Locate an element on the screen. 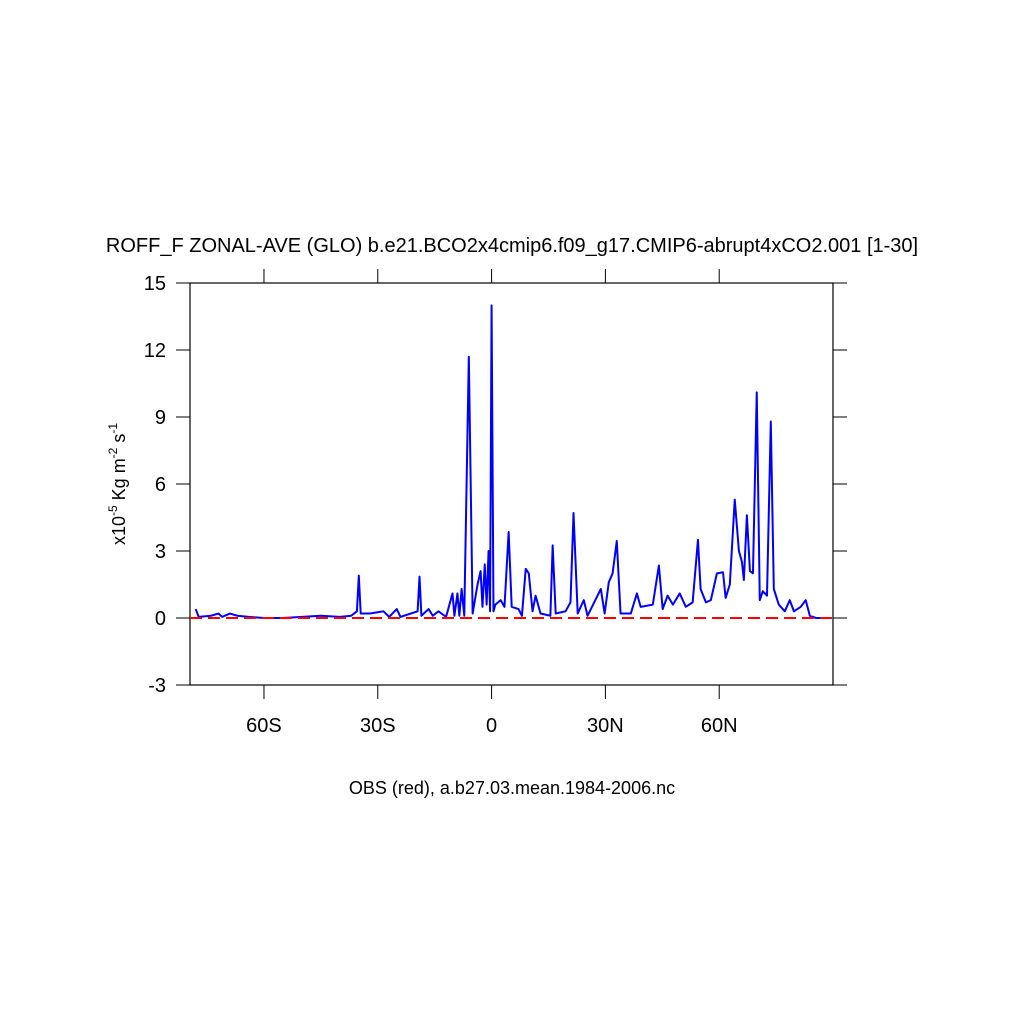 The width and height of the screenshot is (1024, 1029). x-tick-label: 30S is located at coordinates (378, 726).